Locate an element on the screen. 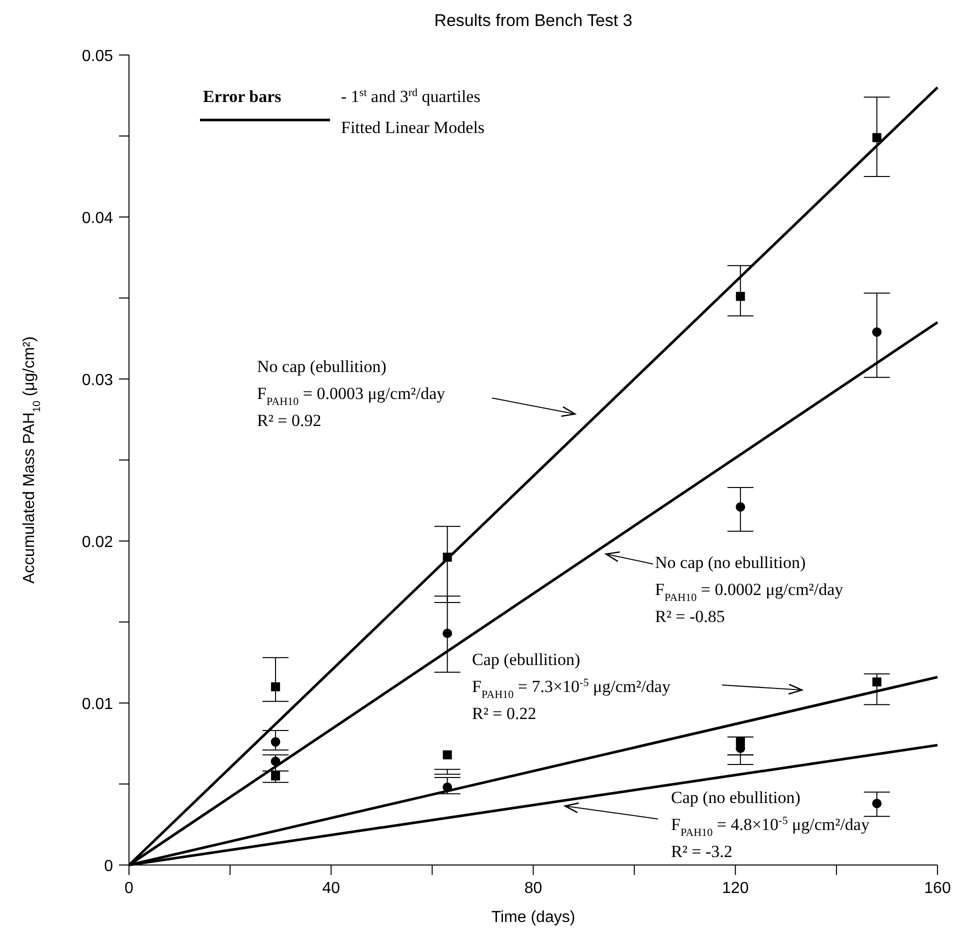 The image size is (955, 942). y-tick-label: 0.01 is located at coordinates (98, 704).